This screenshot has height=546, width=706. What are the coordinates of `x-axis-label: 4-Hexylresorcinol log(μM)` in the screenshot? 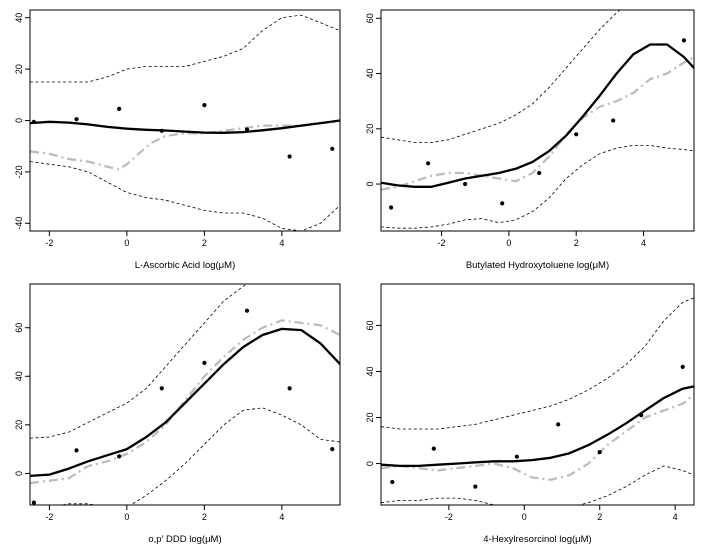 It's located at (537, 539).